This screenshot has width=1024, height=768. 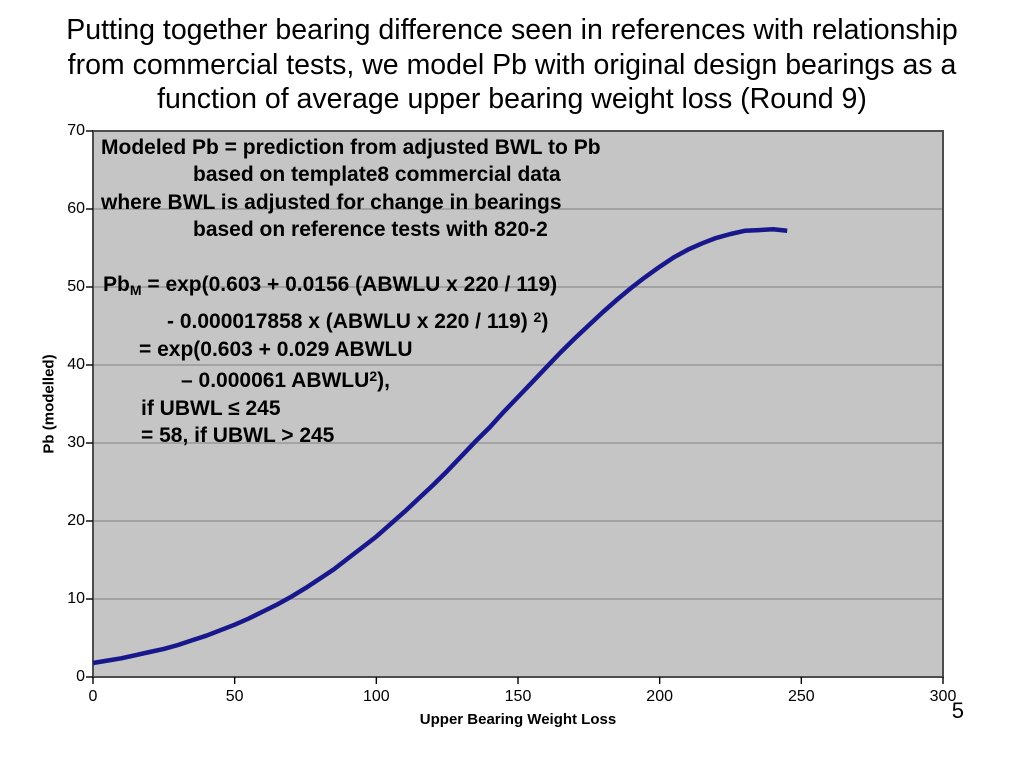 What do you see at coordinates (370, 230) in the screenshot?
I see `annotation-line: based on reference tests with 820-2` at bounding box center [370, 230].